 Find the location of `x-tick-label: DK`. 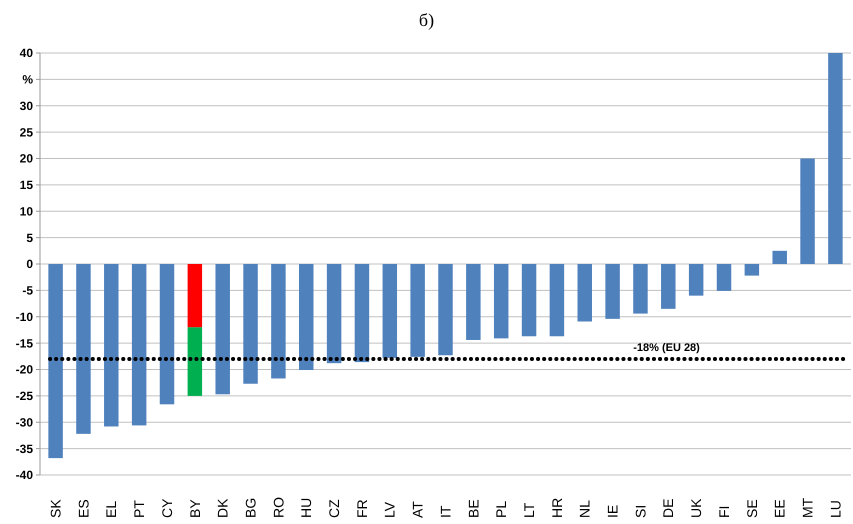

x-tick-label: DK is located at coordinates (222, 508).